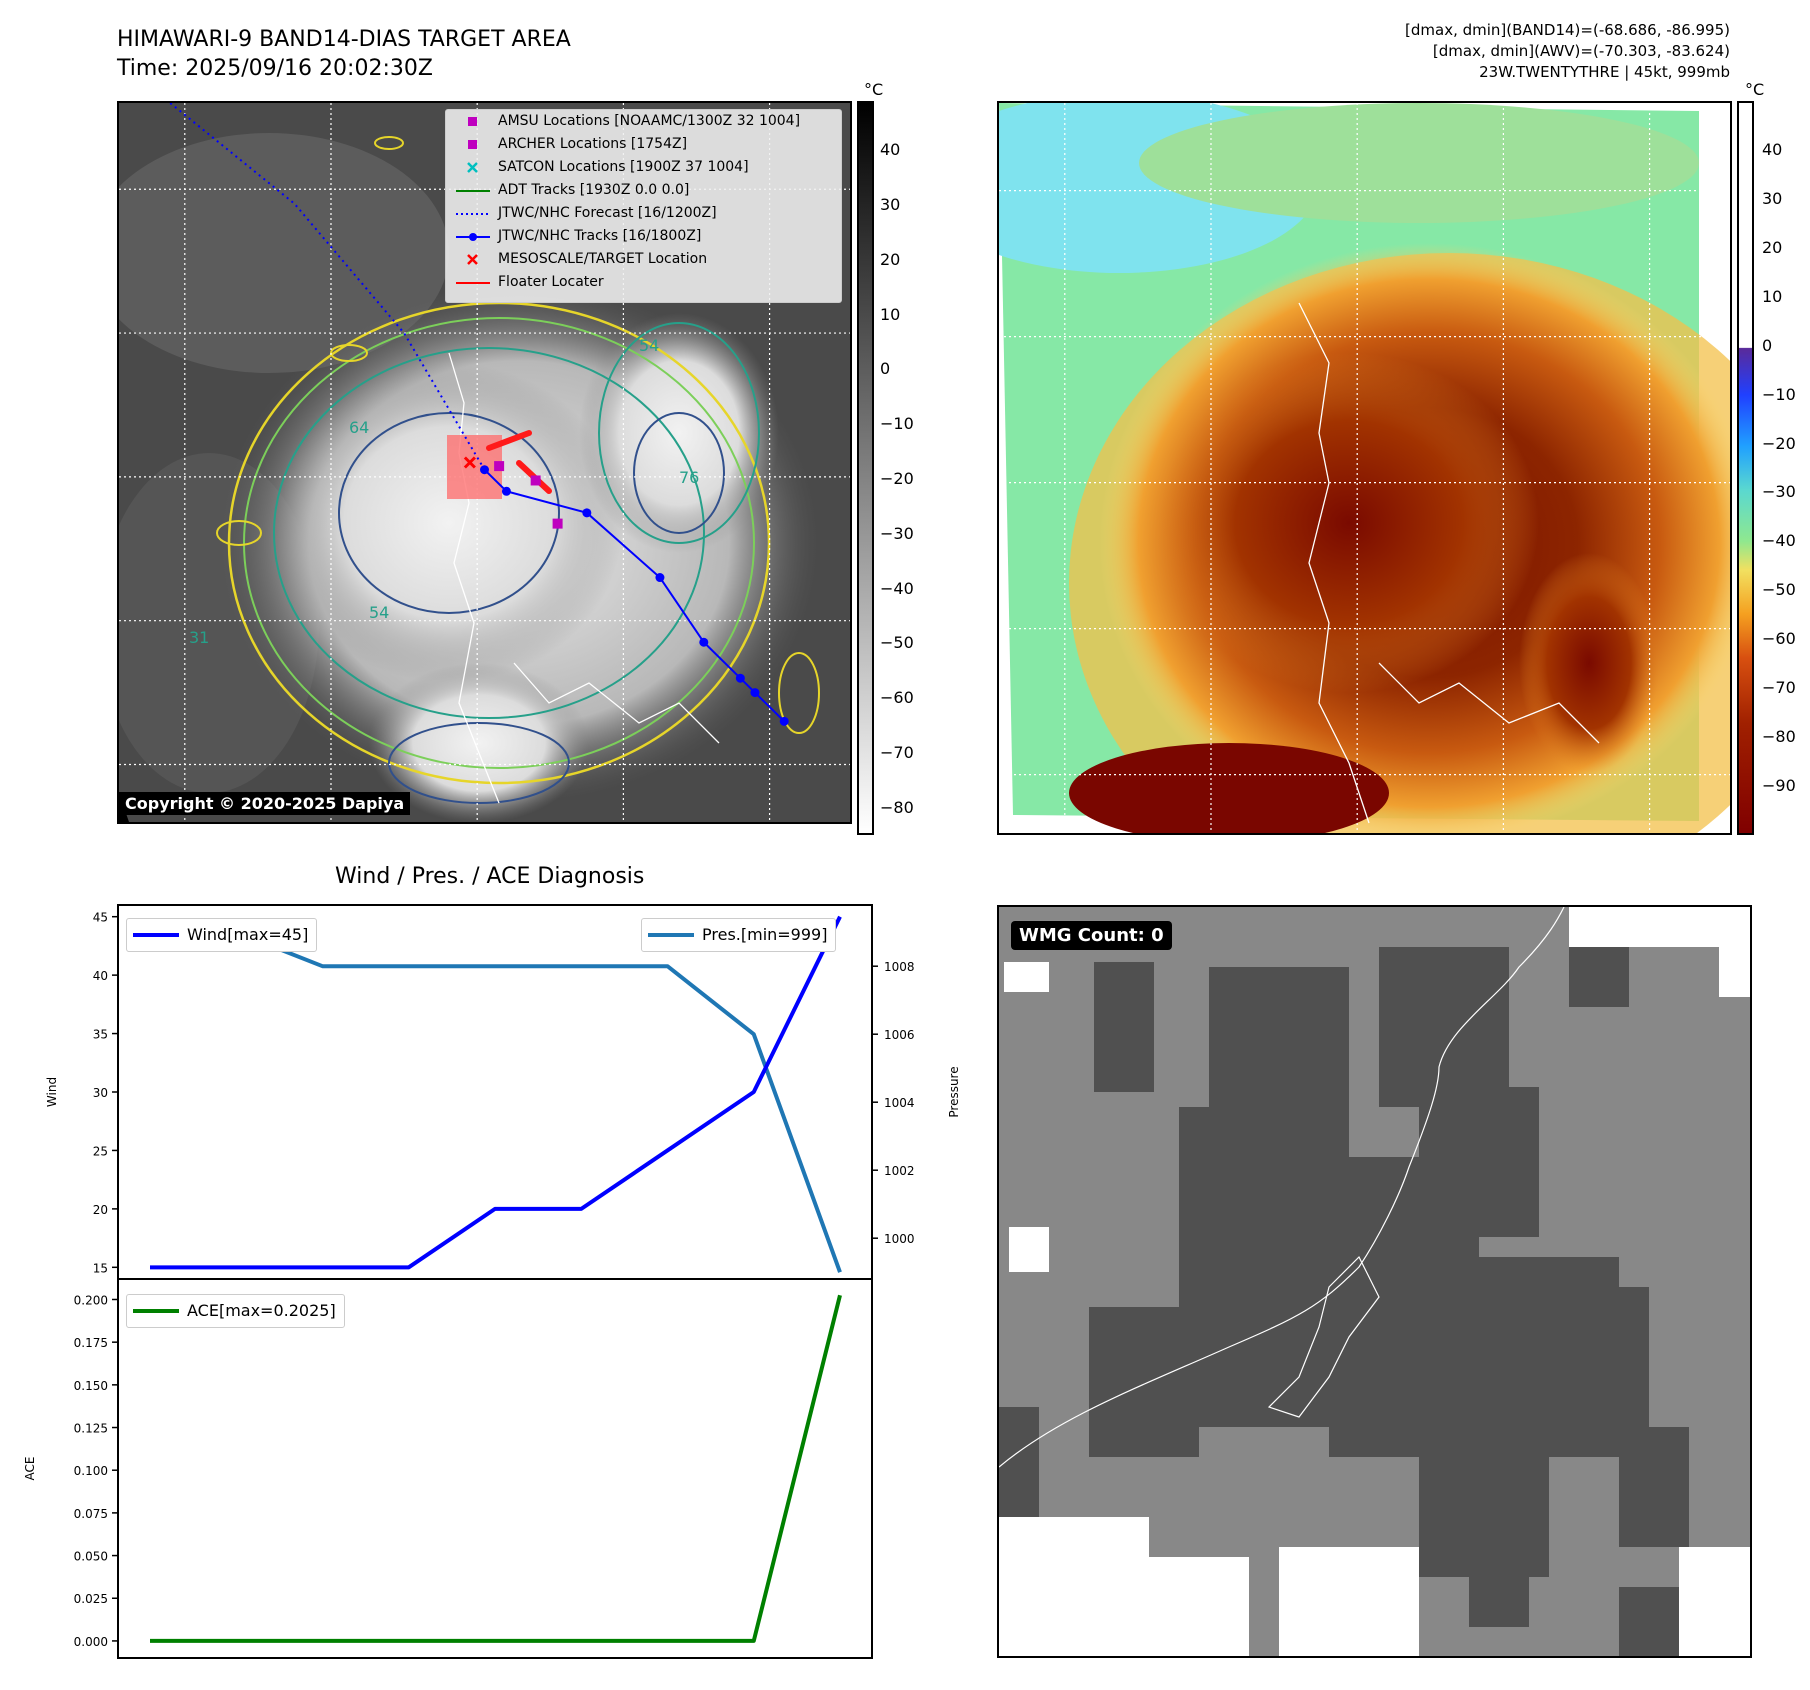 Image resolution: width=1810 pixels, height=1690 pixels. I want to click on ace-axis-tick-label: 0.175, so click(91, 1343).